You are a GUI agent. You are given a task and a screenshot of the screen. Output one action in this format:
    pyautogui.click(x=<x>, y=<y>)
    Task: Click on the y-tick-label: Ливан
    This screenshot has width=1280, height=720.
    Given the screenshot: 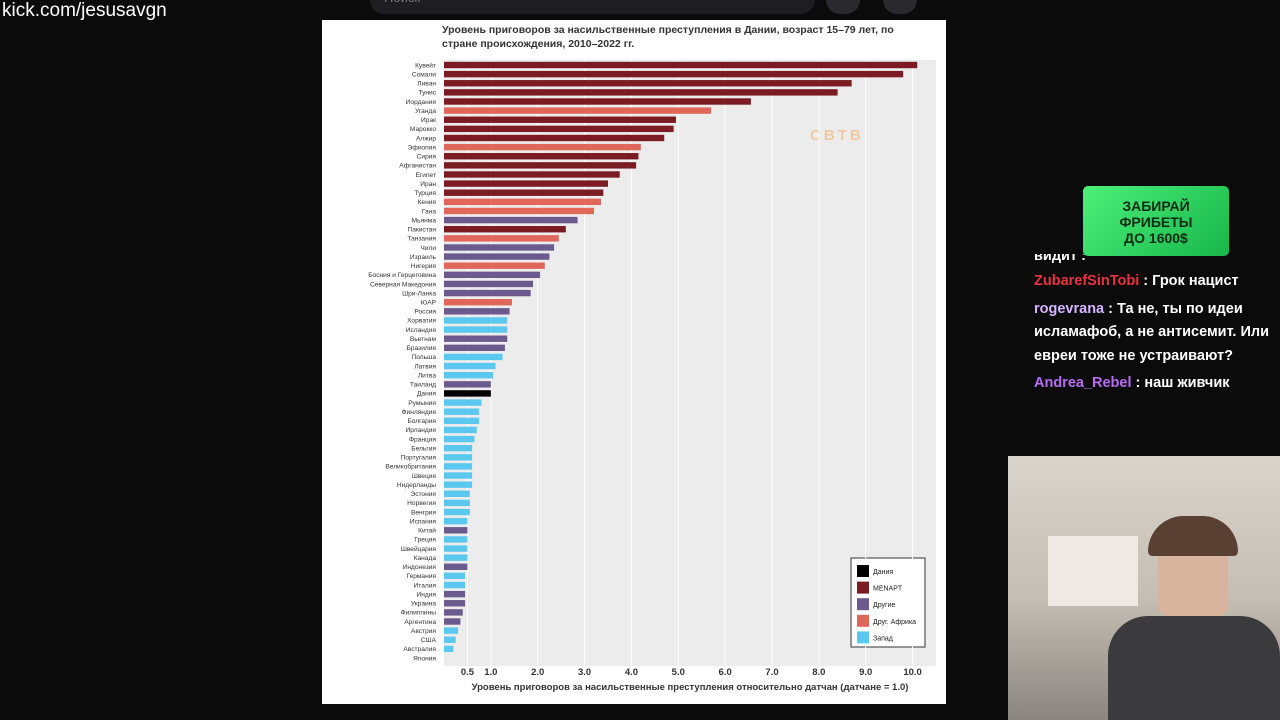 What is the action you would take?
    pyautogui.click(x=426, y=84)
    